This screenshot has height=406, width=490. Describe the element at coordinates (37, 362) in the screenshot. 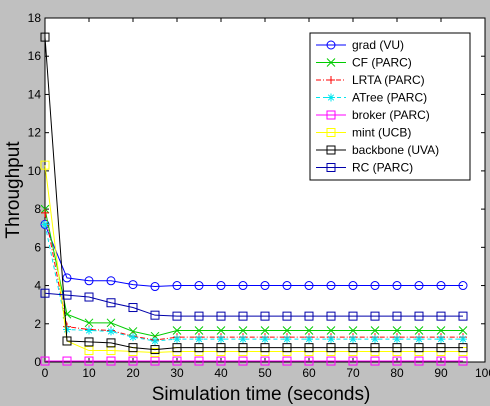

I see `y-tick-label: 0` at that location.